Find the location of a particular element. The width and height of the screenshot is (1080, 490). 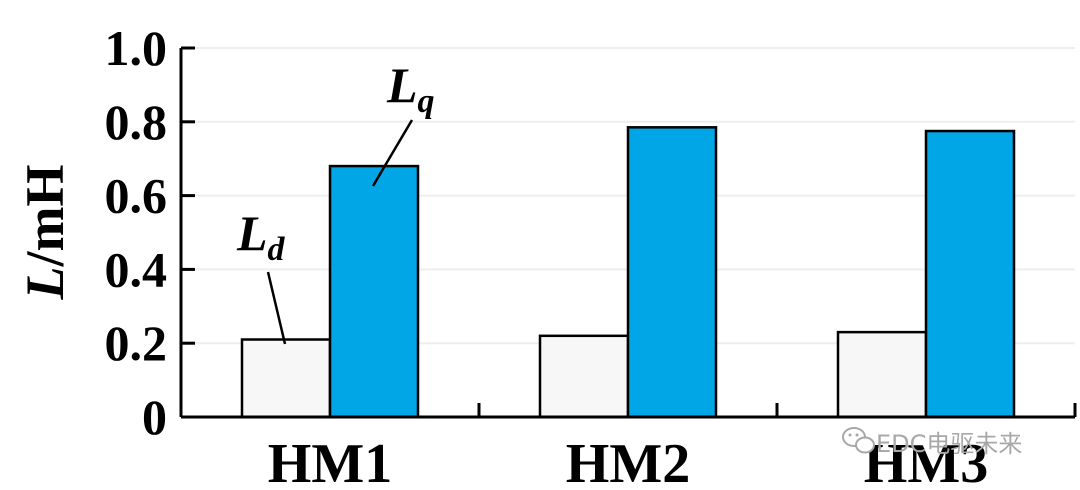

y-axis-label: L/mH is located at coordinates (45, 233).